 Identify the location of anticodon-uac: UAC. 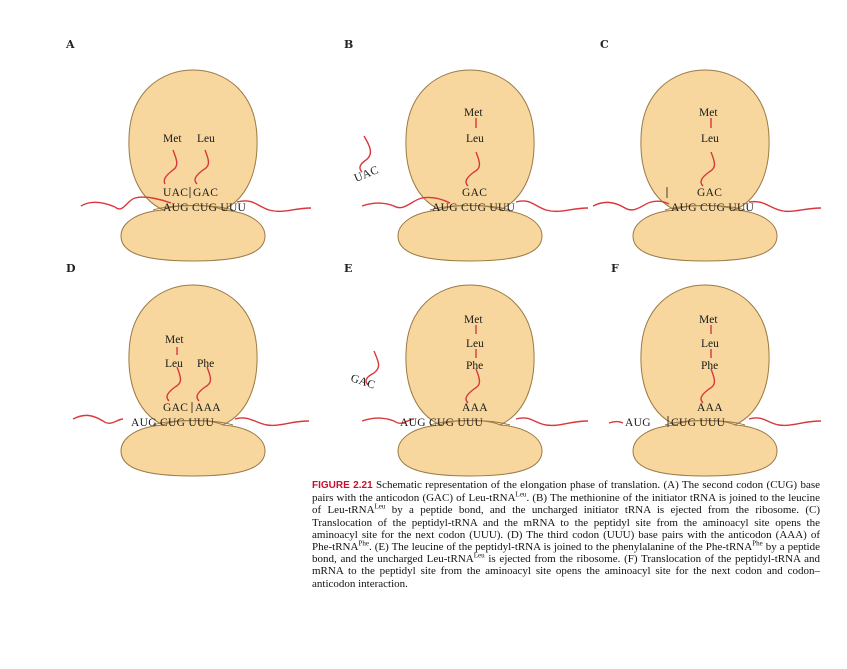
(175, 193).